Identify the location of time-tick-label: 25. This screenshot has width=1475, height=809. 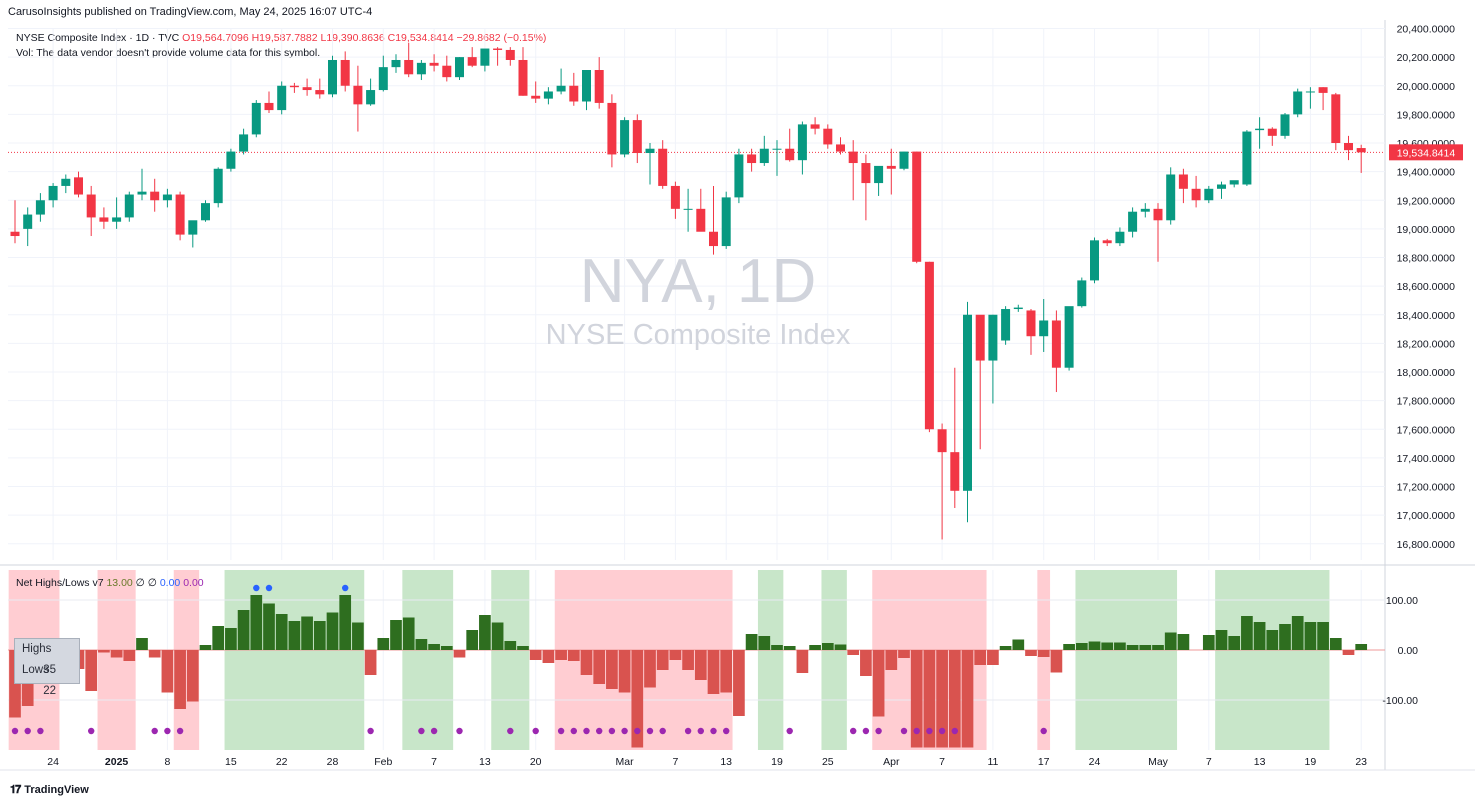
(828, 762).